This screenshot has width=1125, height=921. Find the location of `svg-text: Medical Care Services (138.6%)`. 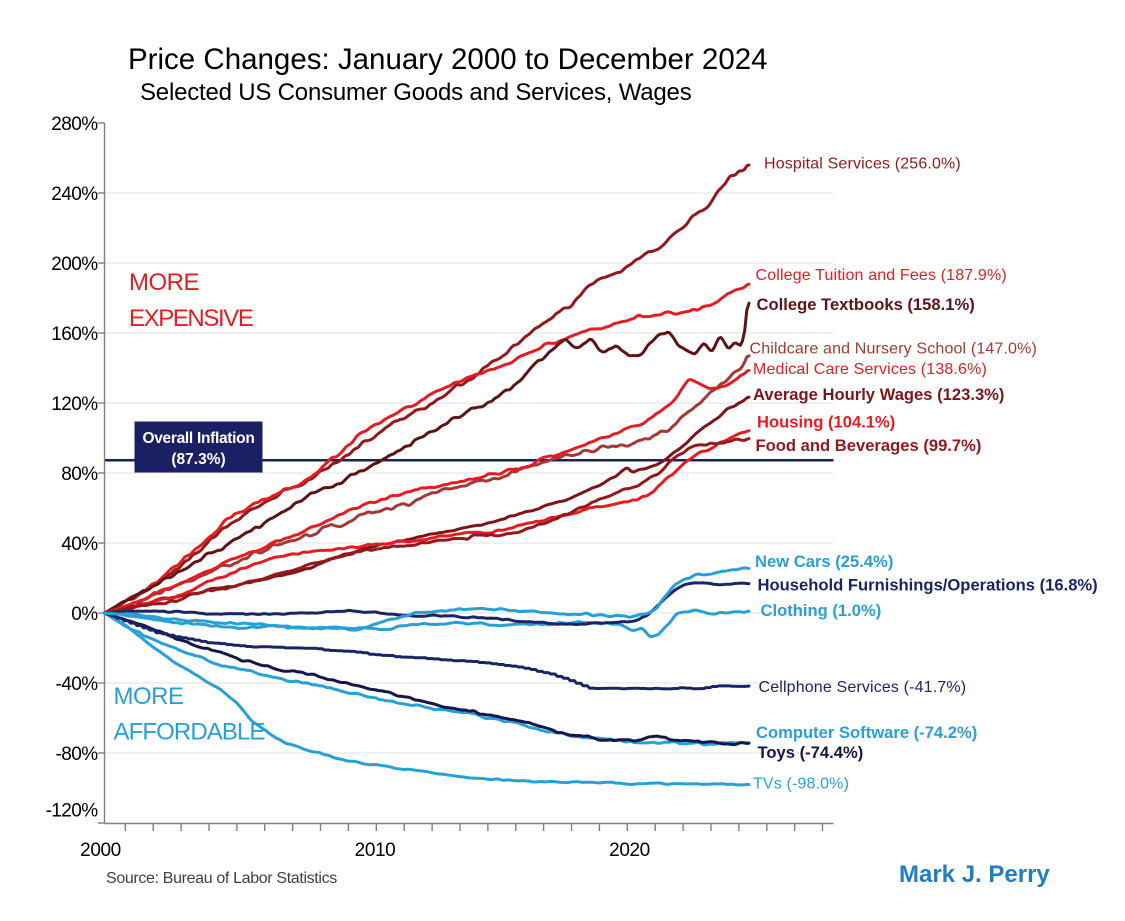

svg-text: Medical Care Services (138.6%) is located at coordinates (870, 369).